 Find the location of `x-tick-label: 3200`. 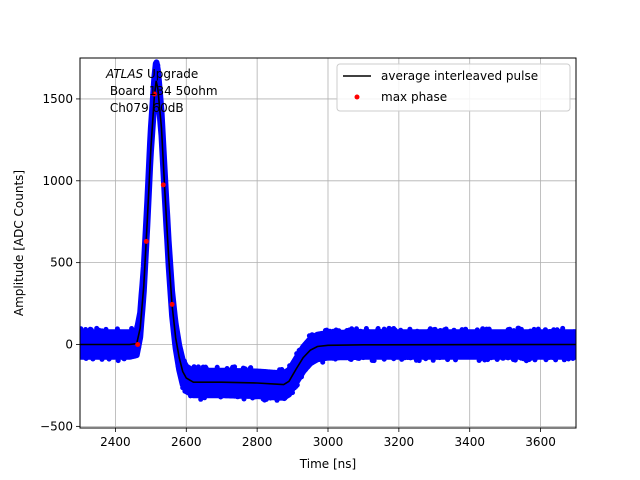

x-tick-label: 3200 is located at coordinates (399, 442).